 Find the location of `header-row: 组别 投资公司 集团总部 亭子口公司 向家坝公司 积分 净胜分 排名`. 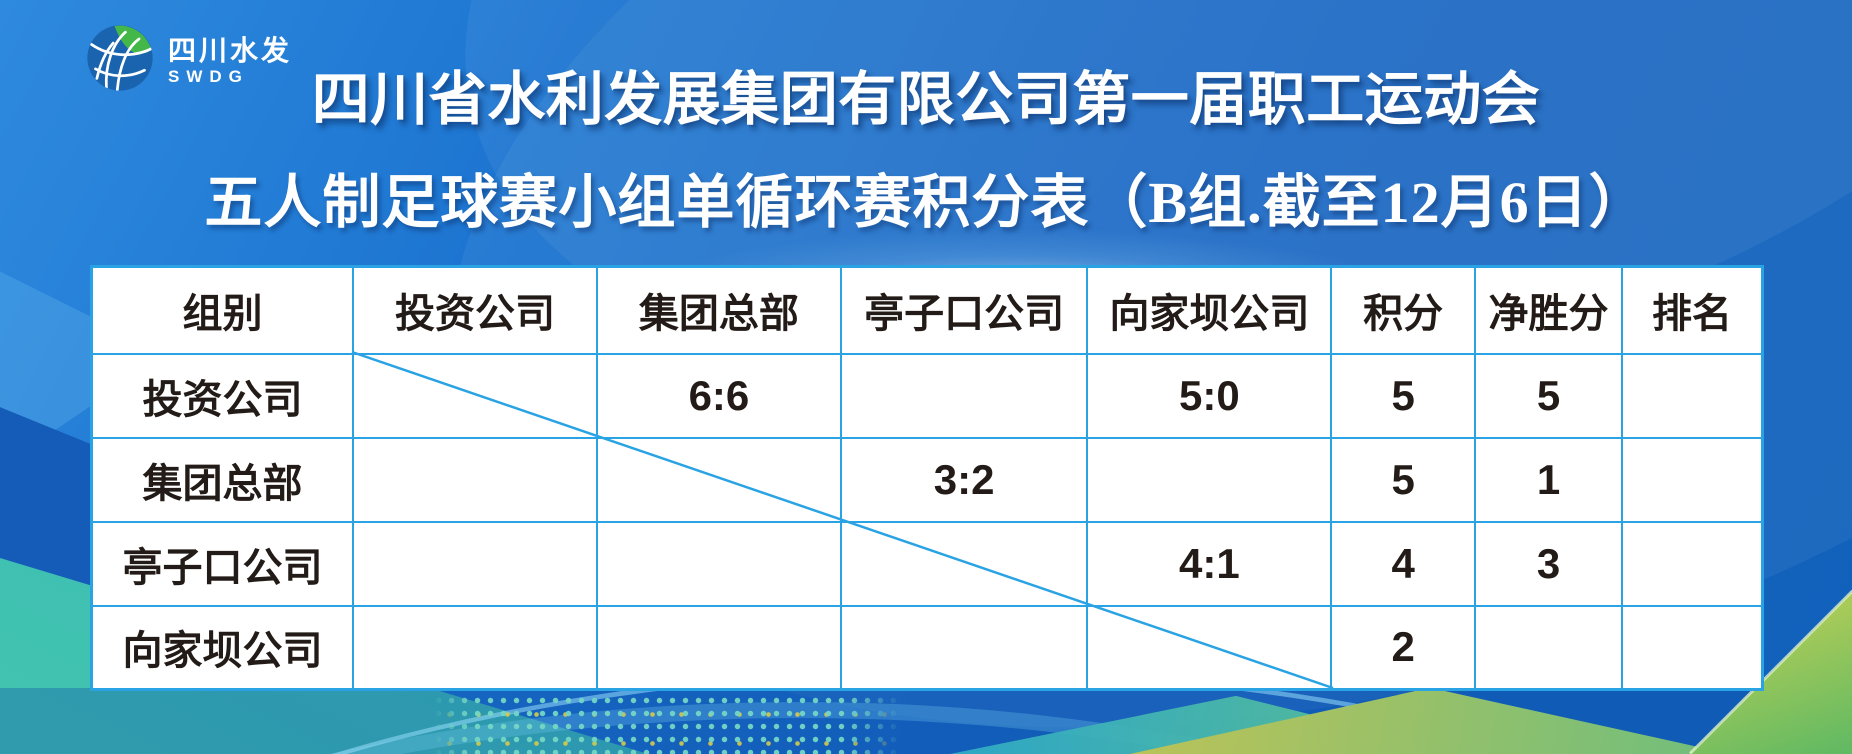

header-row: 组别 投资公司 集团总部 亭子口公司 向家坝公司 积分 净胜分 排名 is located at coordinates (927, 310).